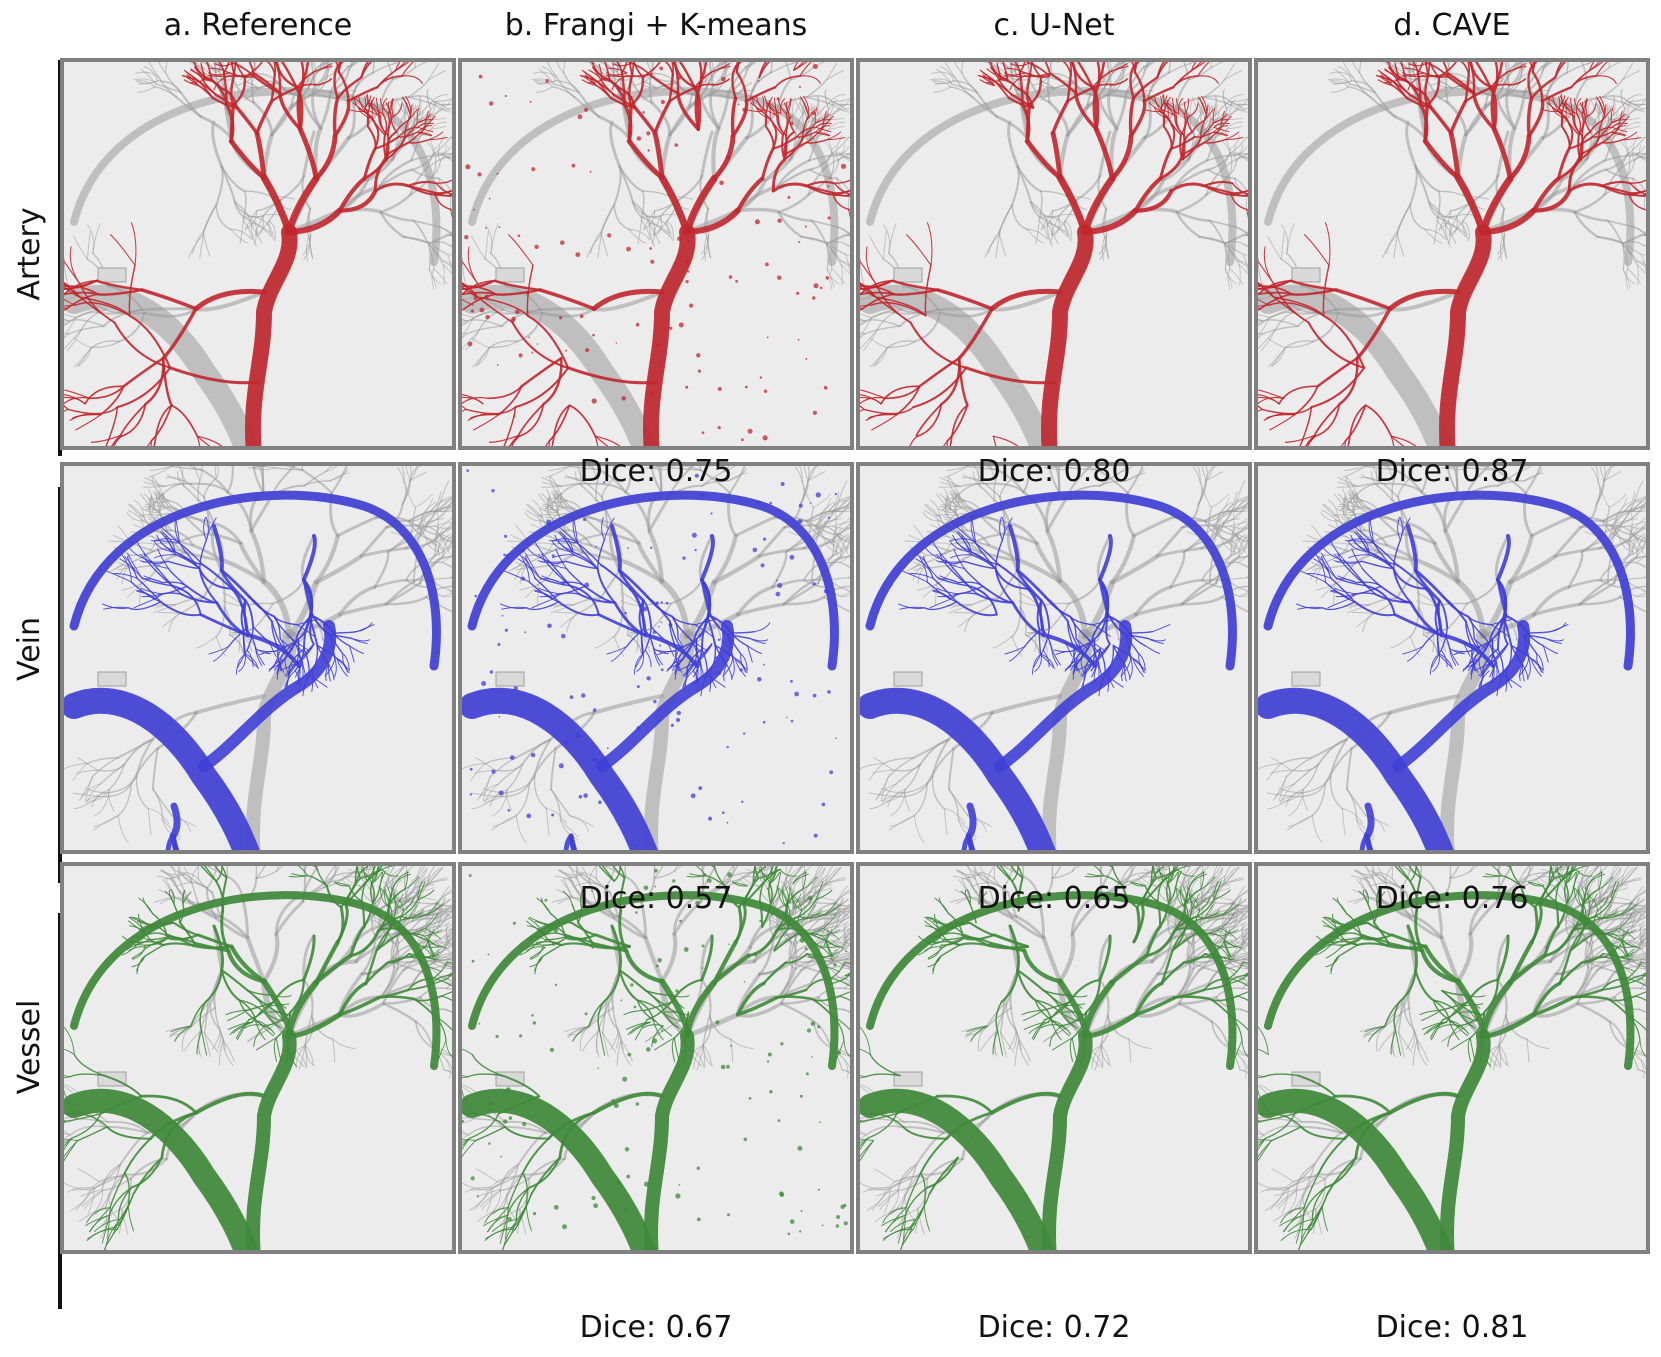 Image resolution: width=1661 pixels, height=1357 pixels. What do you see at coordinates (1054, 658) in the screenshot?
I see `panel-vein-unet` at bounding box center [1054, 658].